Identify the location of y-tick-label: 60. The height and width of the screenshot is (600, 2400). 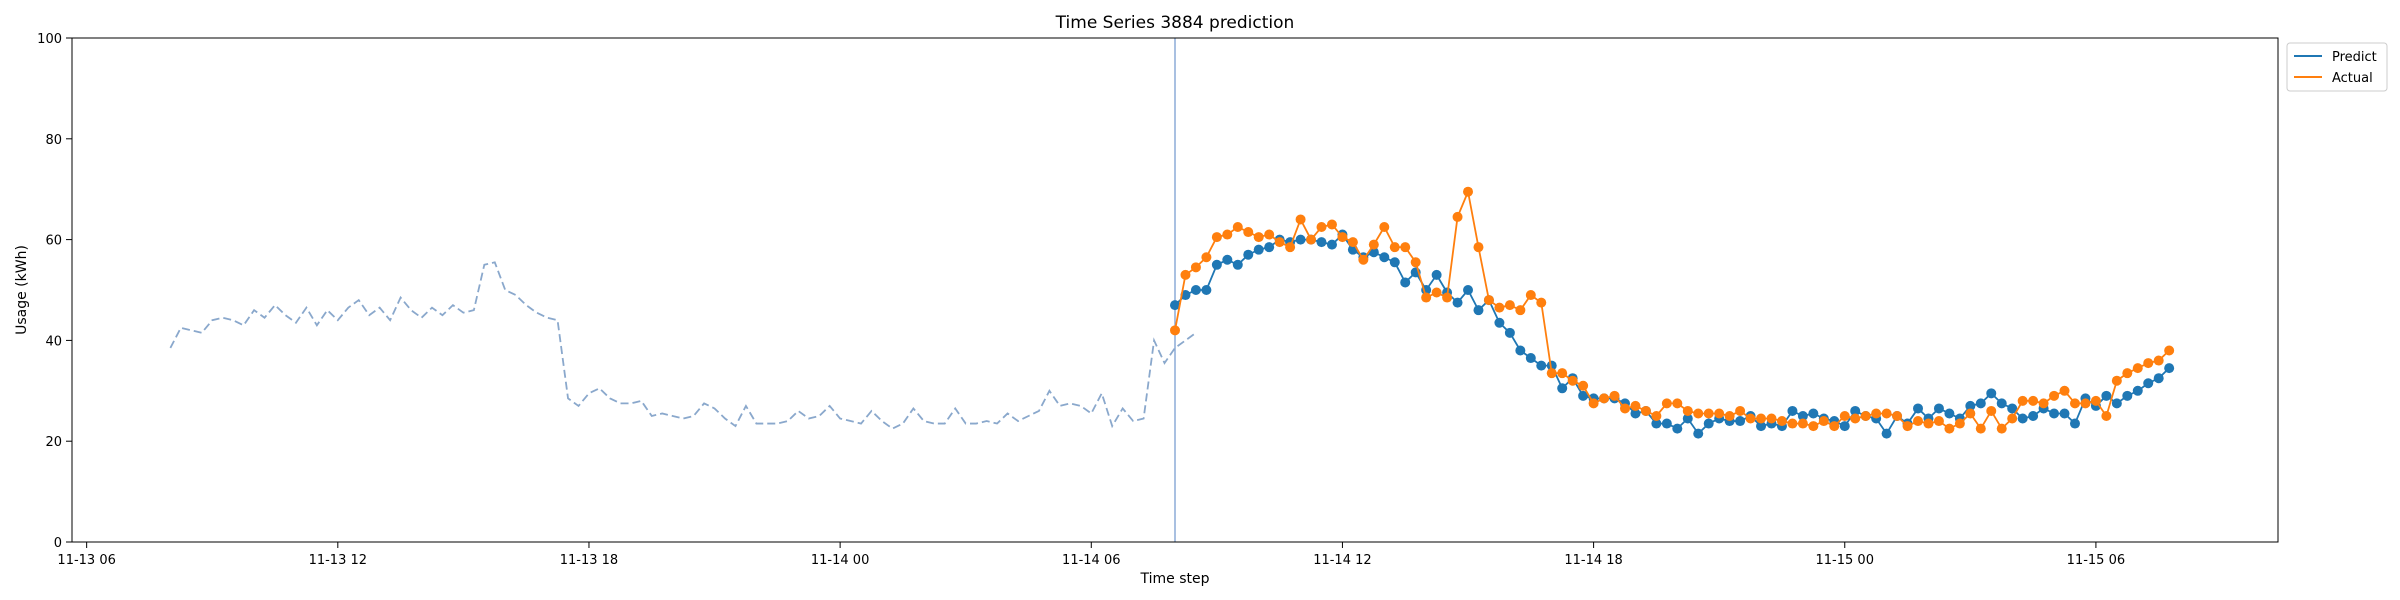
(53, 241).